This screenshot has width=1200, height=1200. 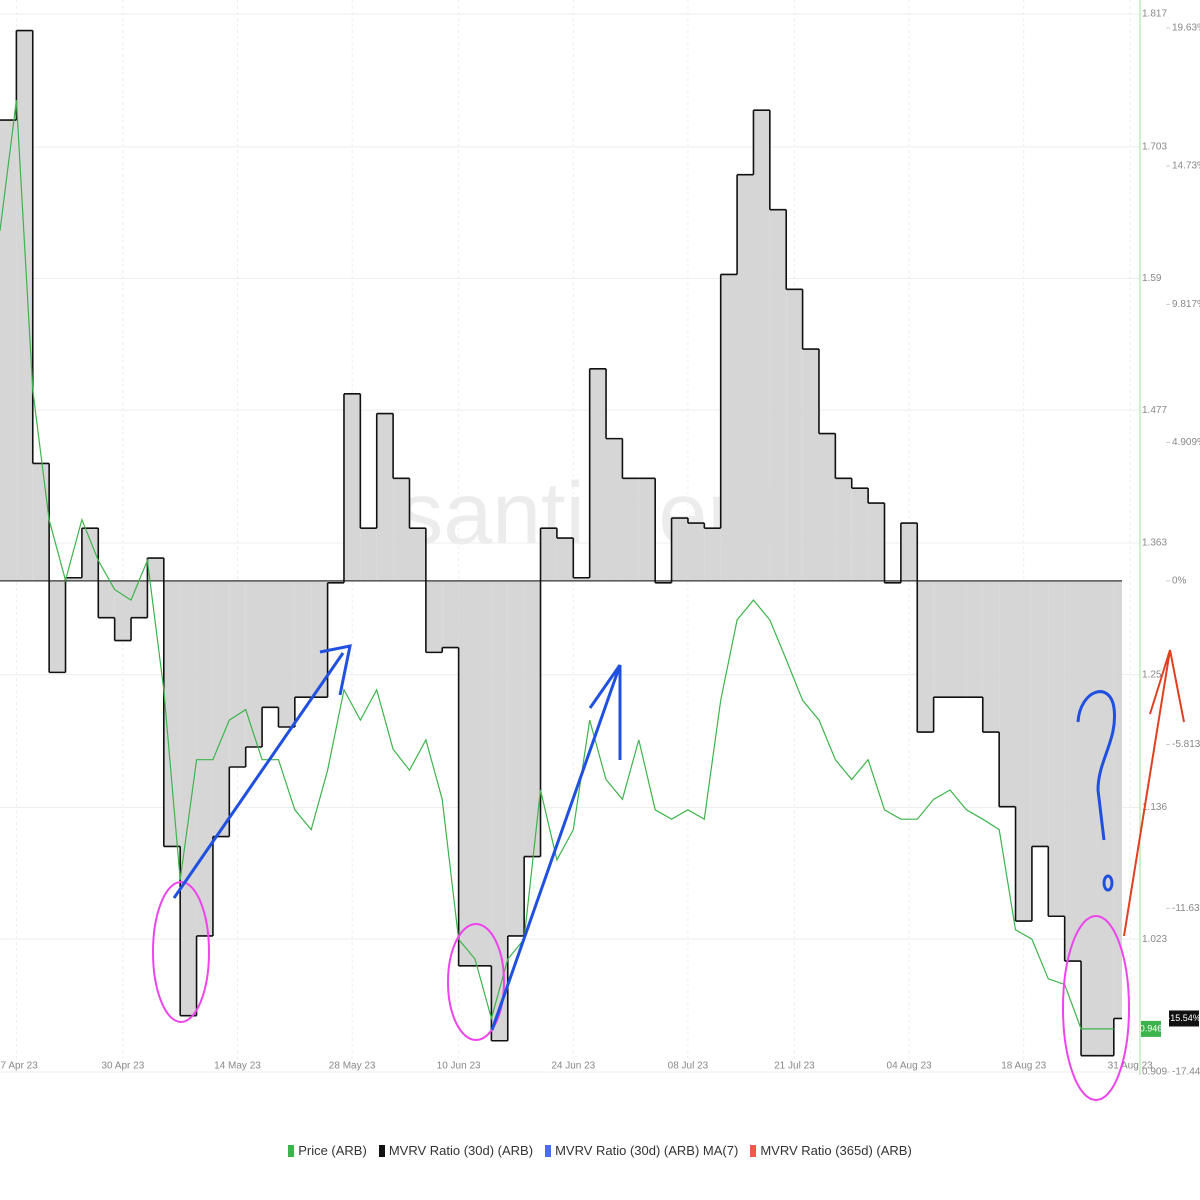 I want to click on y2-tick-label: -17.44%, so click(x=1186, y=1072).